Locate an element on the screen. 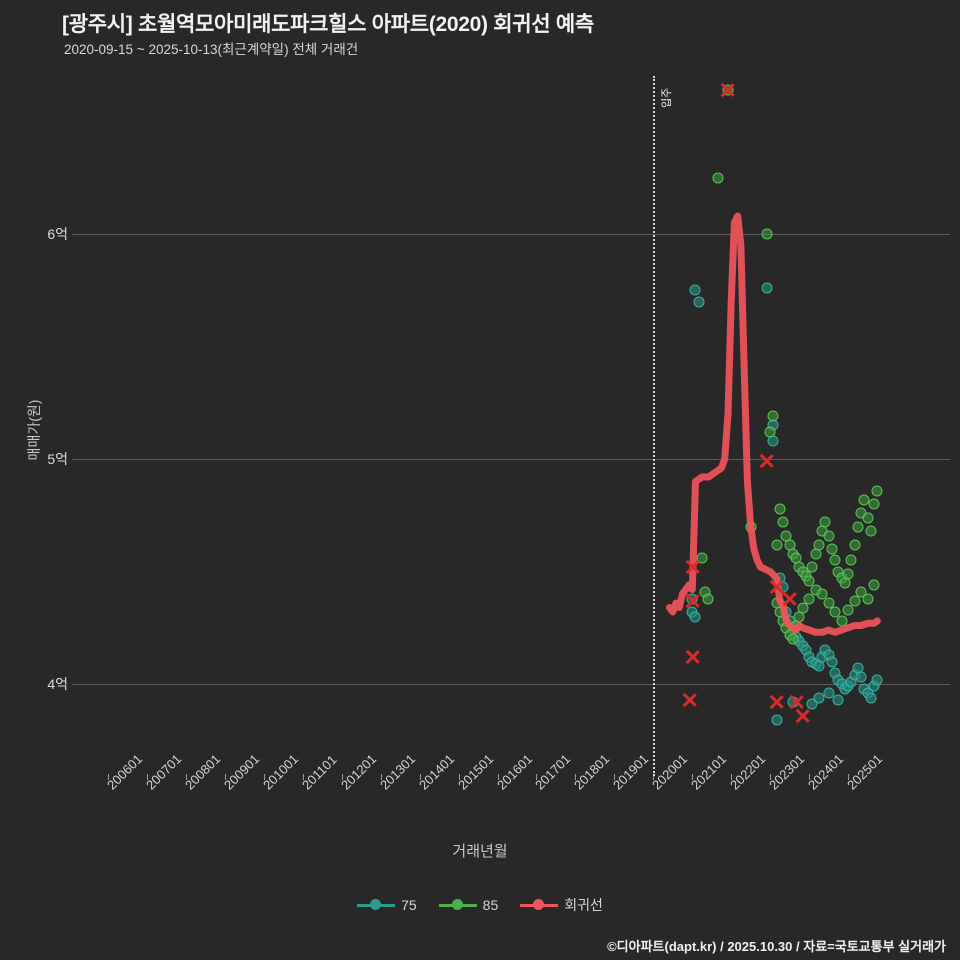  x-tick-label: 200901 is located at coordinates (241, 772).